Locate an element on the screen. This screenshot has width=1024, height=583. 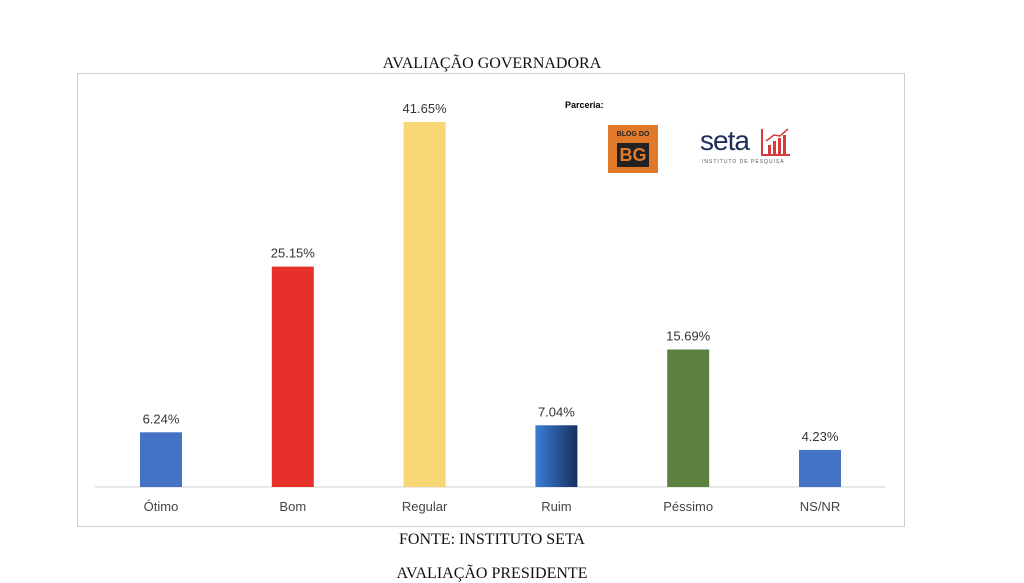
data-label: 7.04% is located at coordinates (556, 411).